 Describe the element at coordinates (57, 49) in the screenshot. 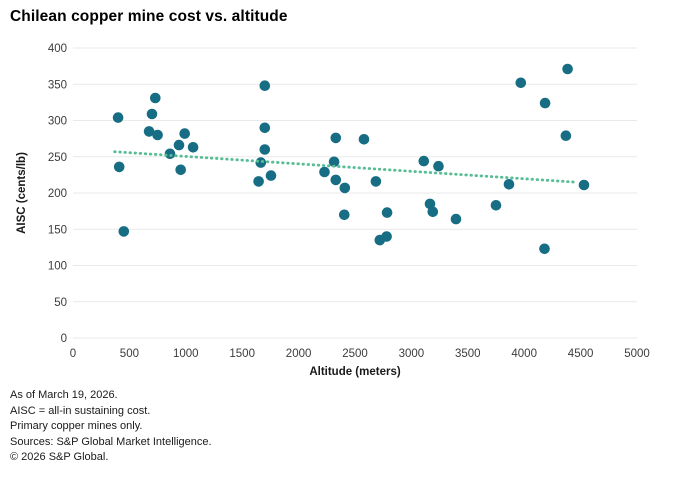

I see `y-tick-label: 400` at that location.